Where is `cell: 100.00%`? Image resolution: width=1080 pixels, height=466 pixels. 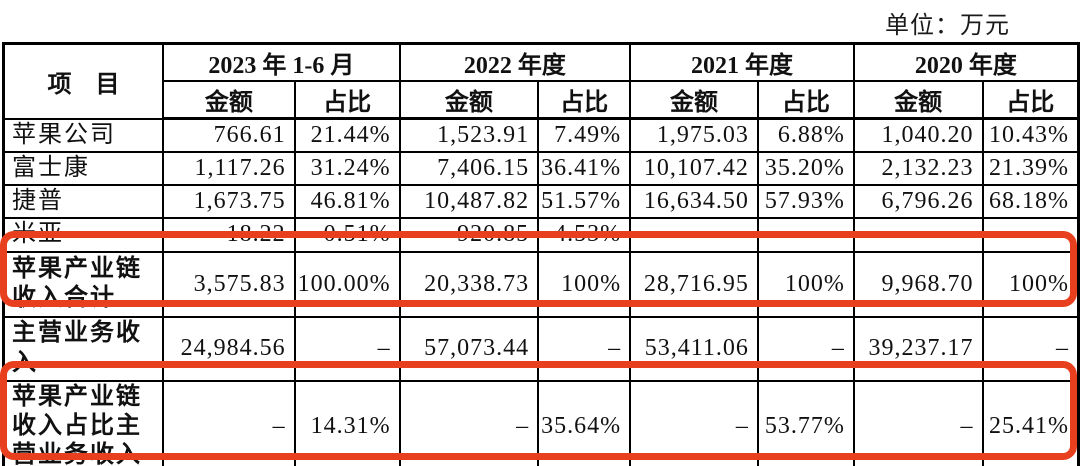 cell: 100.00% is located at coordinates (347, 284).